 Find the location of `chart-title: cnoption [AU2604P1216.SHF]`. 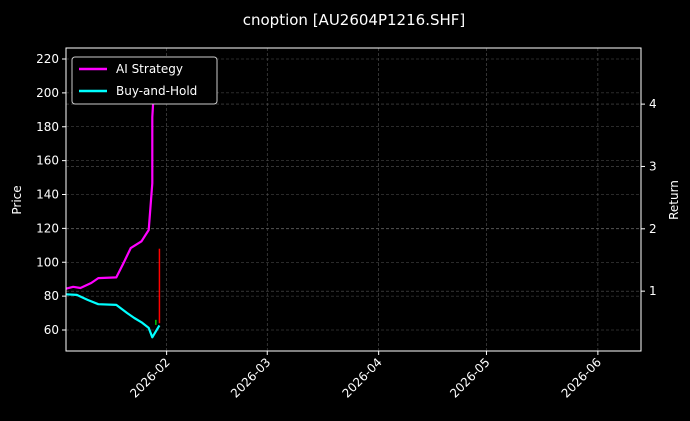

chart-title: cnoption [AU2604P1216.SHF] is located at coordinates (354, 20).